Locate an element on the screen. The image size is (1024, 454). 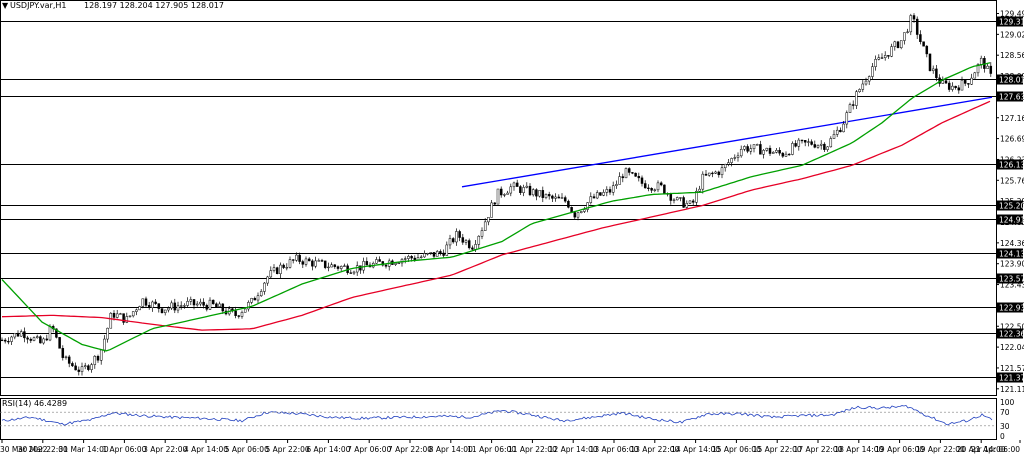
y-tick-label: 124.360 is located at coordinates (1012, 243).